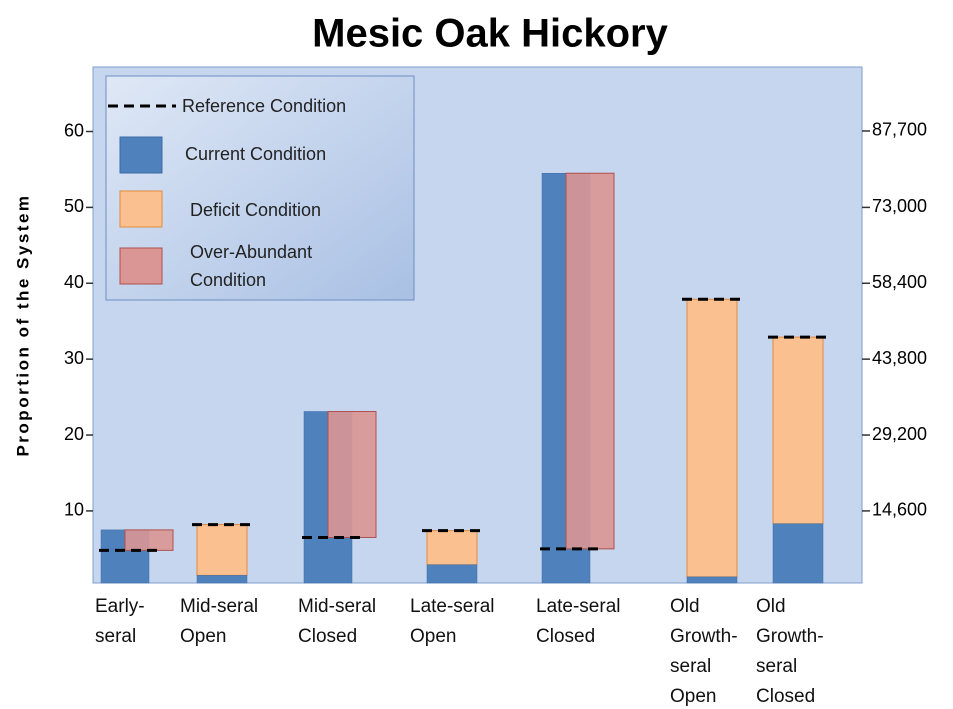 This screenshot has height=709, width=953. I want to click on y-tick-label: 40, so click(74, 282).